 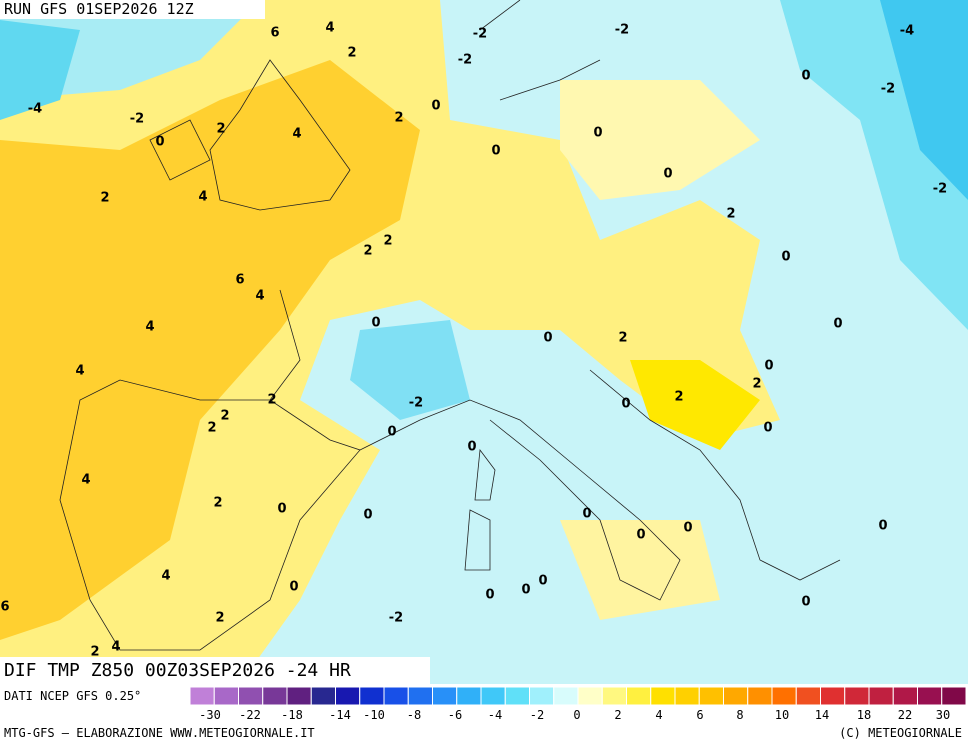 What do you see at coordinates (177, 670) in the screenshot?
I see `map-title: DIF TMP Z850 00Z03SEP2026 -24 HR` at bounding box center [177, 670].